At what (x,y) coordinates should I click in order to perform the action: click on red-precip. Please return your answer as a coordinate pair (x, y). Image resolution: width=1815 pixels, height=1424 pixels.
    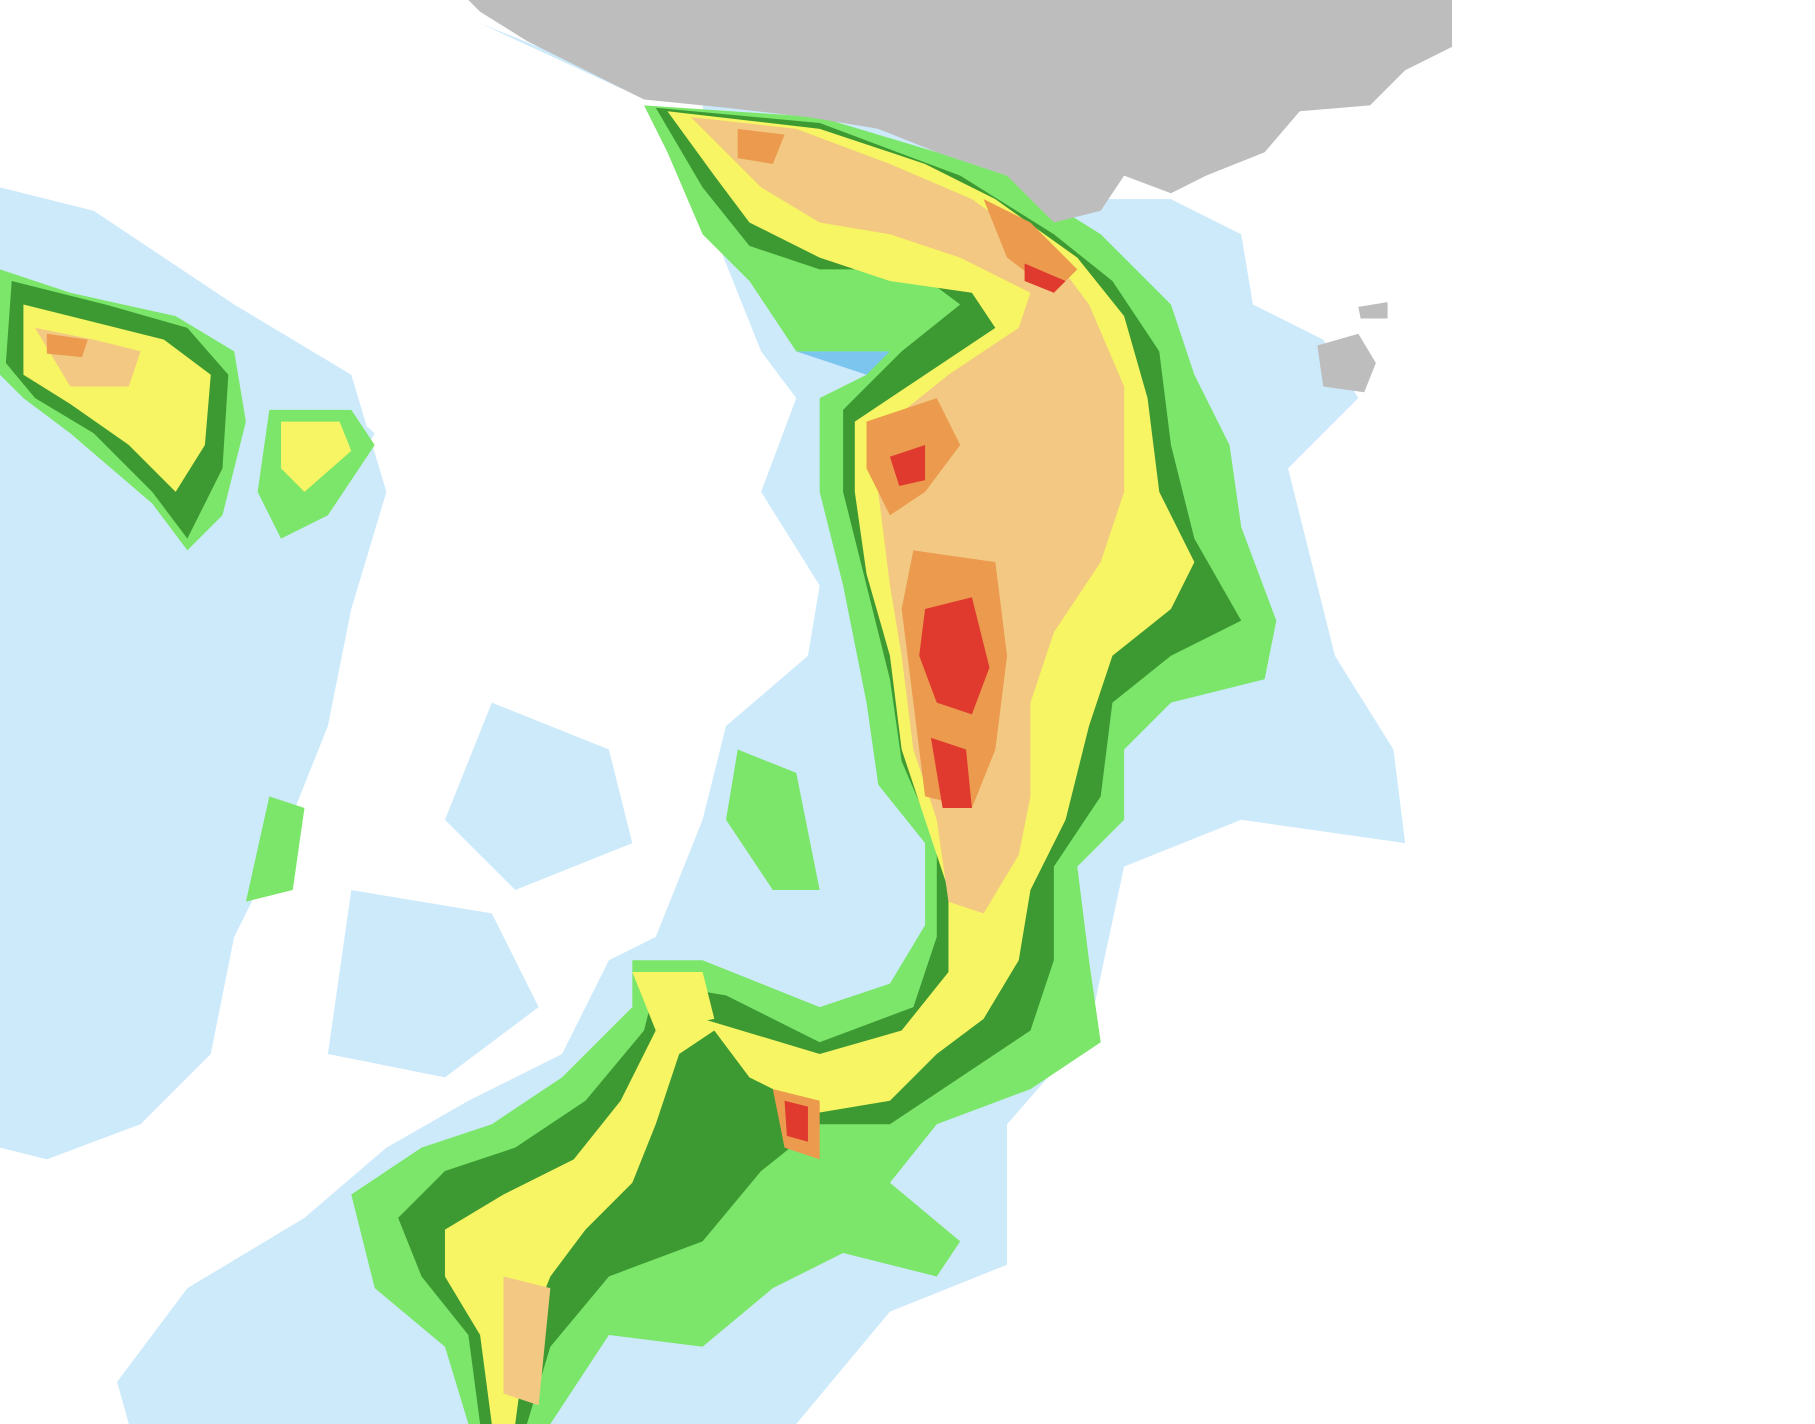
    Looking at the image, I should click on (925, 702).